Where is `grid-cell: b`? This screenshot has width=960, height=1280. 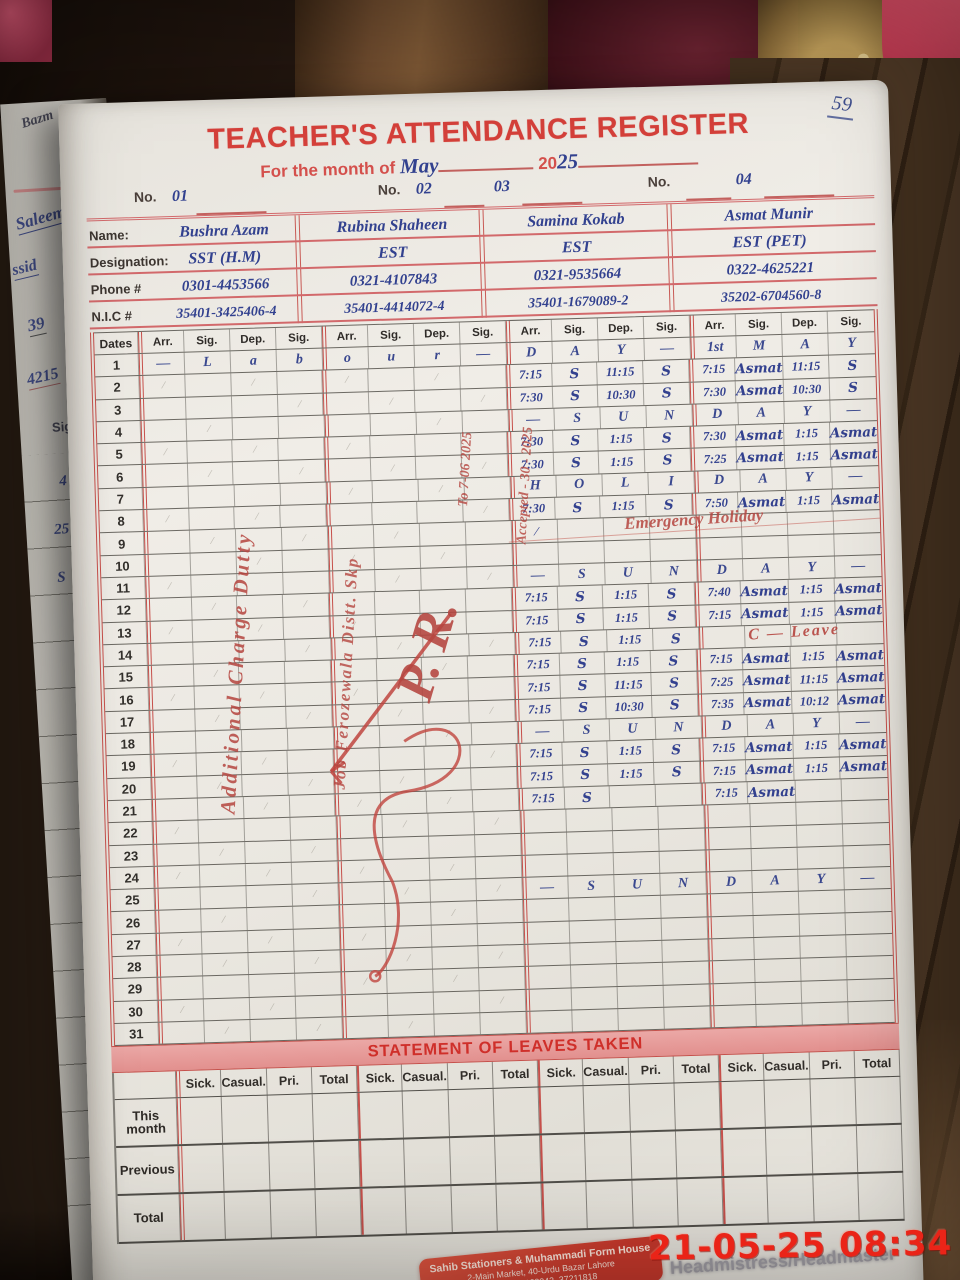 grid-cell: b is located at coordinates (300, 360).